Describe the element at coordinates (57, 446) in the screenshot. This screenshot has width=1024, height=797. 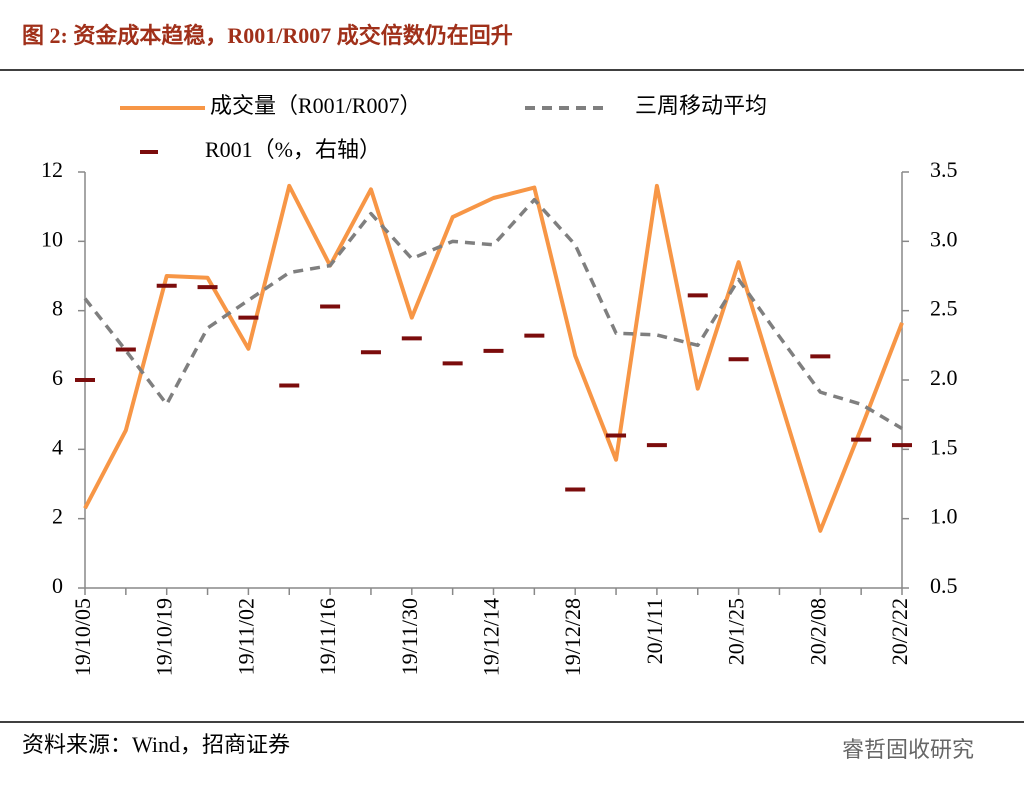
I see `y-tick-label: 4` at that location.